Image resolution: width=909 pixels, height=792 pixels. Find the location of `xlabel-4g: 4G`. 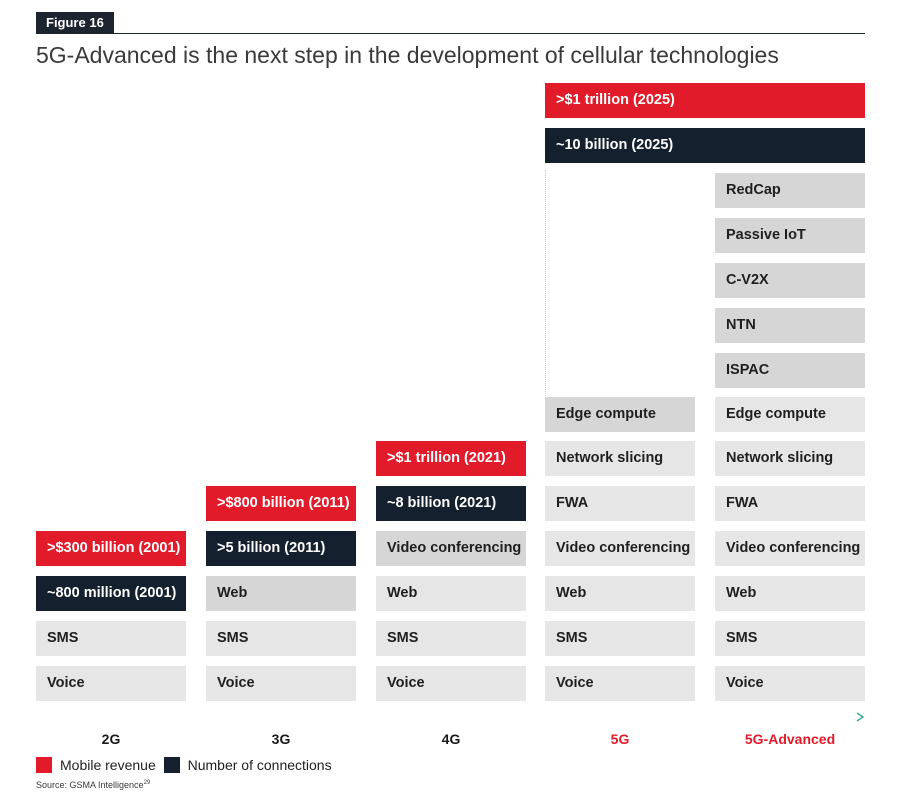

xlabel-4g: 4G is located at coordinates (451, 739).